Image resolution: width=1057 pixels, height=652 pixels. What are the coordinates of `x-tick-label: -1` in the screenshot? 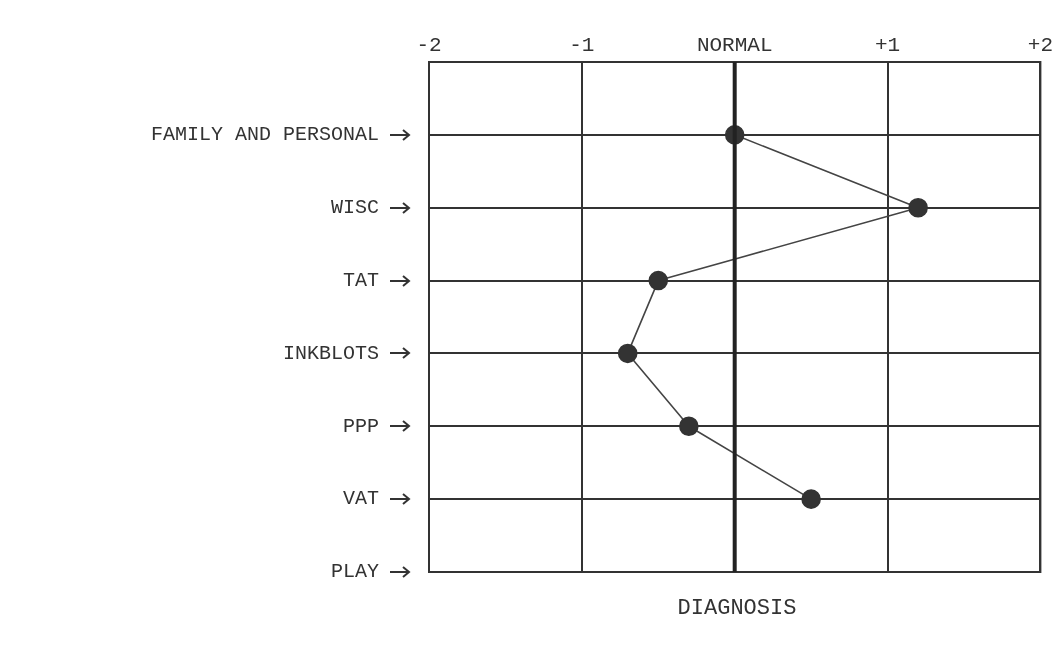 It's located at (582, 45).